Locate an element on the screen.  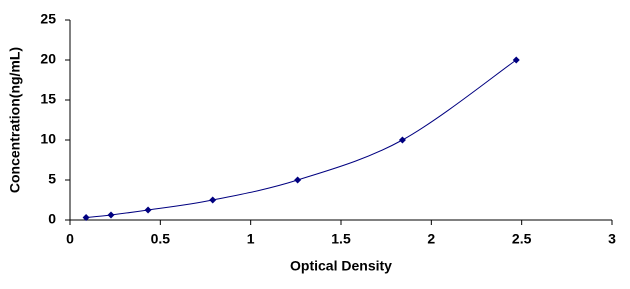
y-tick-label: 10 is located at coordinates (48, 139).